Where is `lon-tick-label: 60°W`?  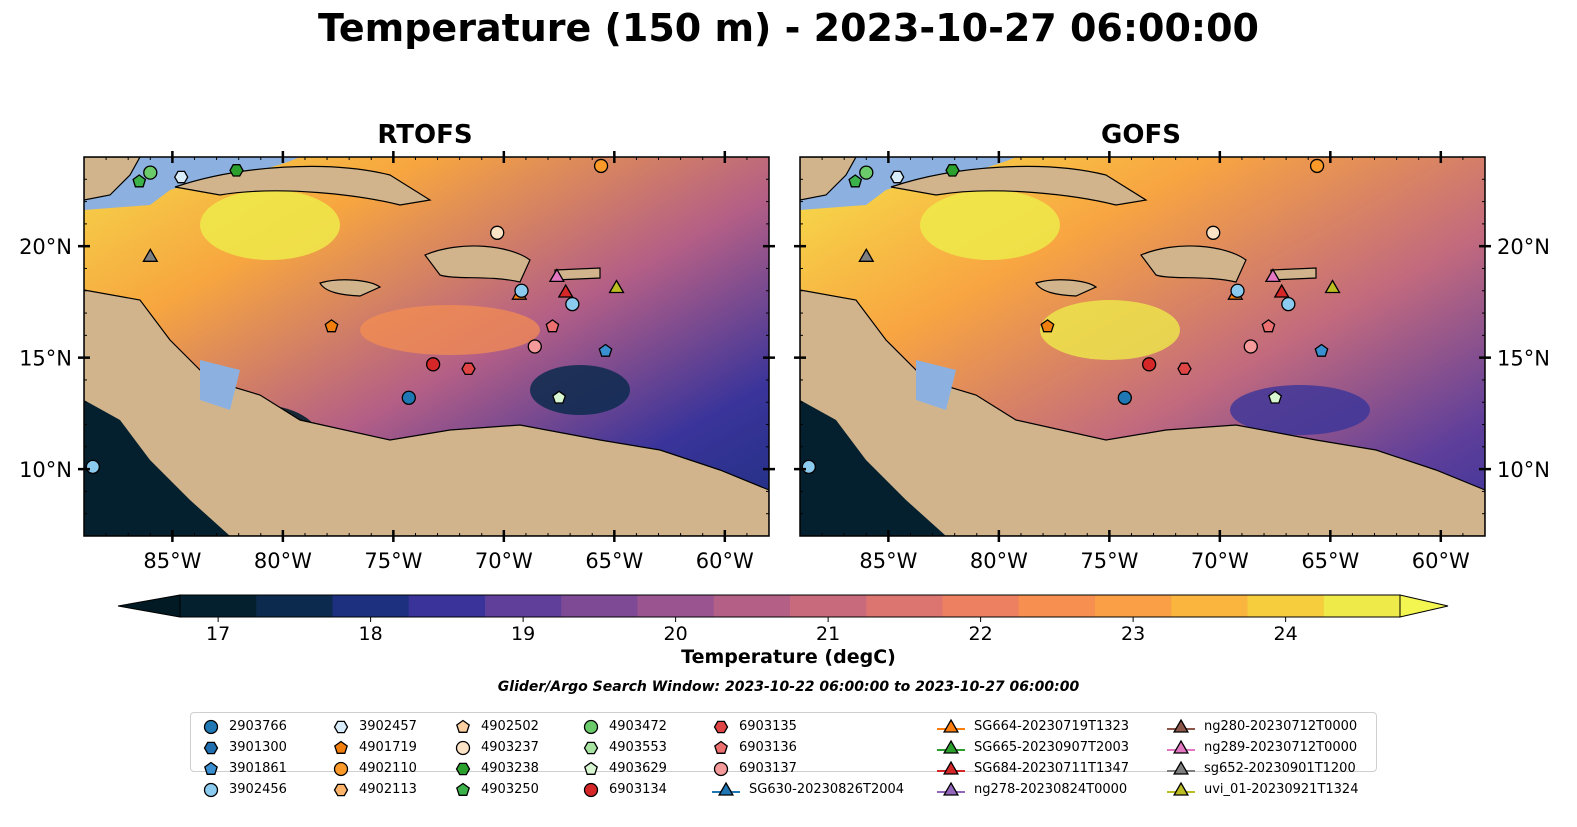 lon-tick-label: 60°W is located at coordinates (725, 561).